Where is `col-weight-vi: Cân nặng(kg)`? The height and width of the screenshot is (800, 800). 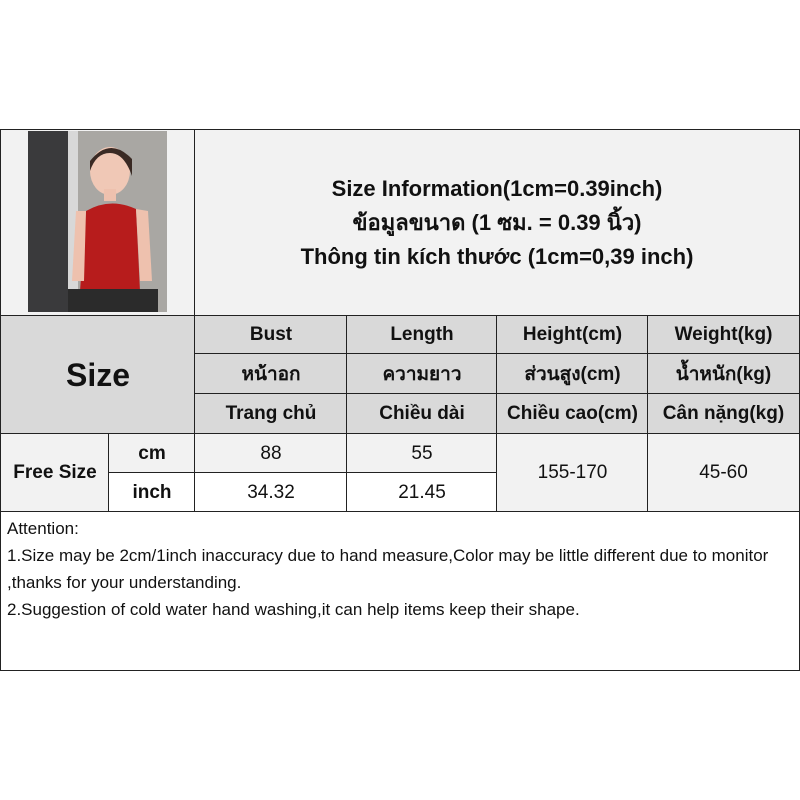
col-weight-vi: Cân nặng(kg) is located at coordinates (723, 414).